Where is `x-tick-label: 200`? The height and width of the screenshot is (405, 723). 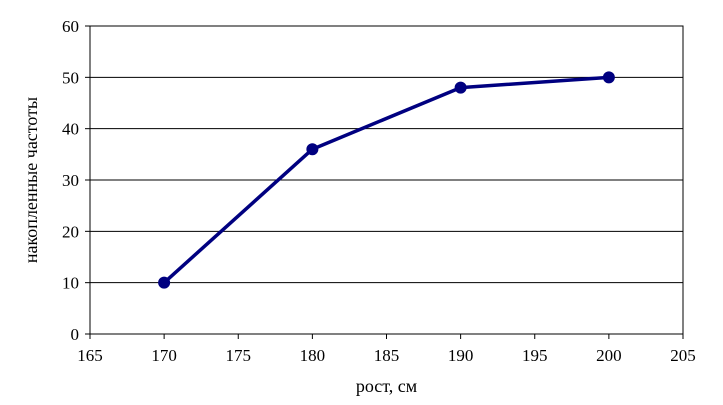
x-tick-label: 200 is located at coordinates (609, 355).